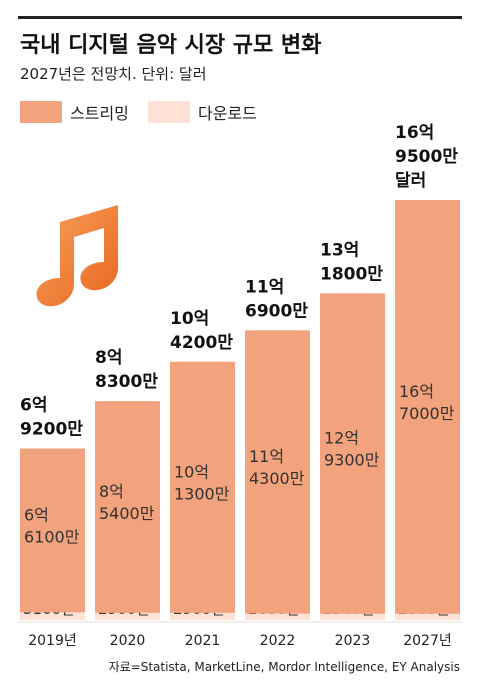 The height and width of the screenshot is (690, 480). What do you see at coordinates (276, 299) in the screenshot?
I see `total-label: 11억 6900만` at bounding box center [276, 299].